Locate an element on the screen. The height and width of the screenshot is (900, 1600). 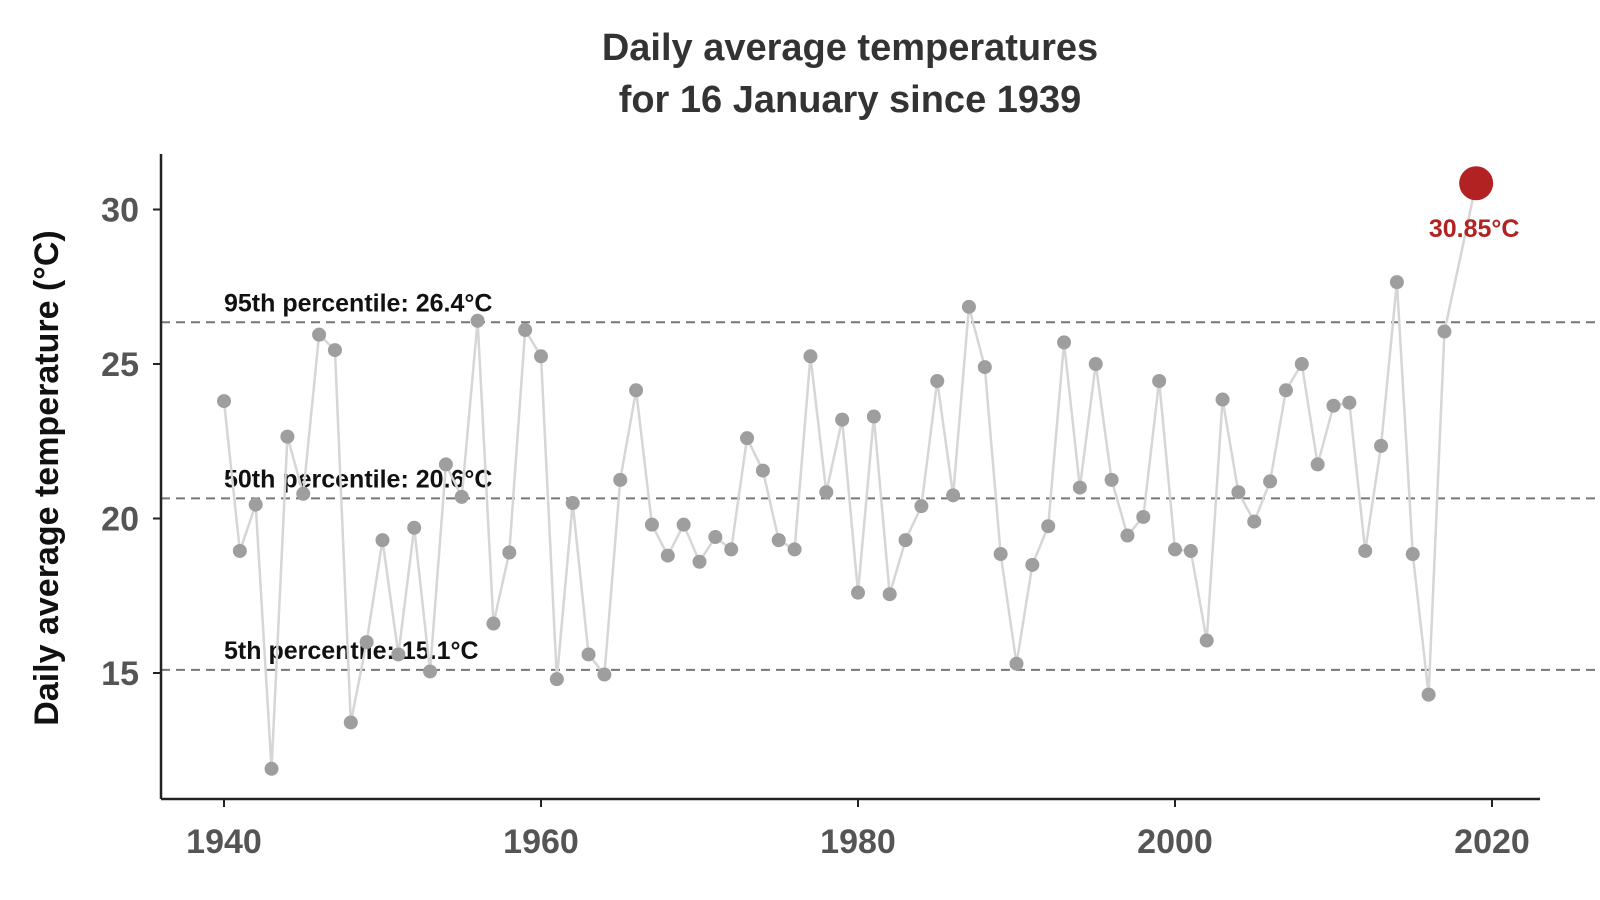
y-tick-label: 20 is located at coordinates (120, 520).